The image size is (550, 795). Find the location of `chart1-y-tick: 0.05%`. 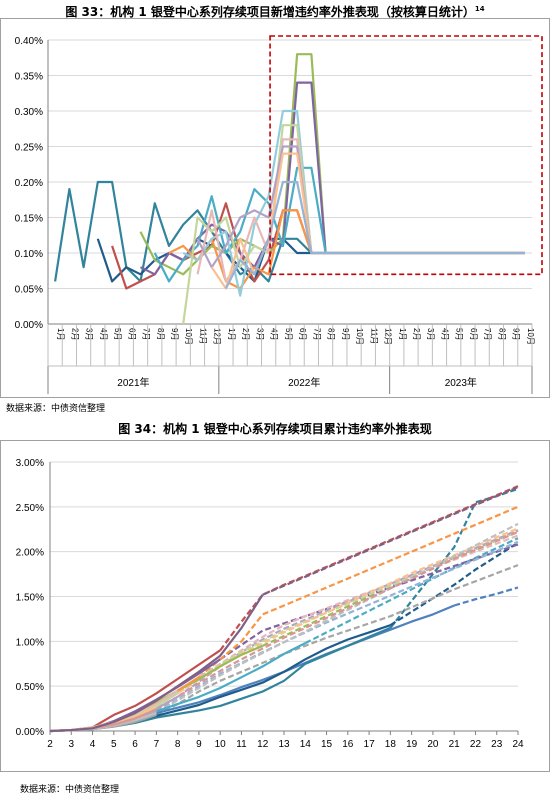

chart1-y-tick: 0.05% is located at coordinates (29, 290).